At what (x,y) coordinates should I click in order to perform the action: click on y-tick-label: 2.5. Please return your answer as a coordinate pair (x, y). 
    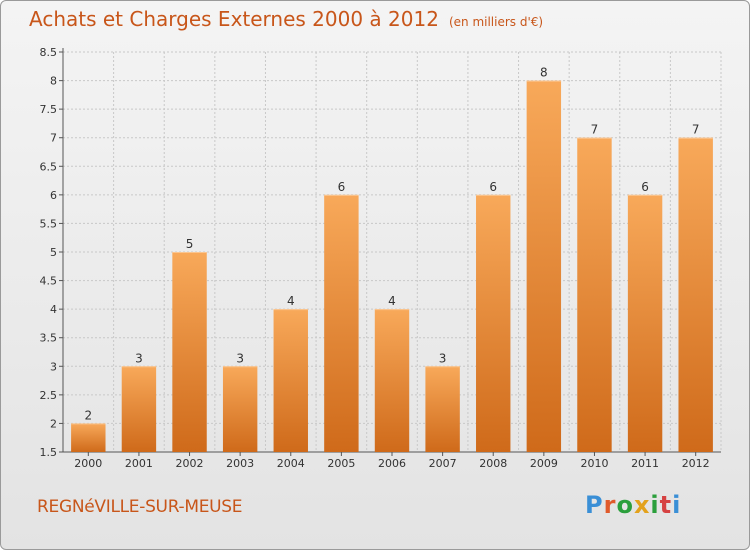
    Looking at the image, I should click on (49, 395).